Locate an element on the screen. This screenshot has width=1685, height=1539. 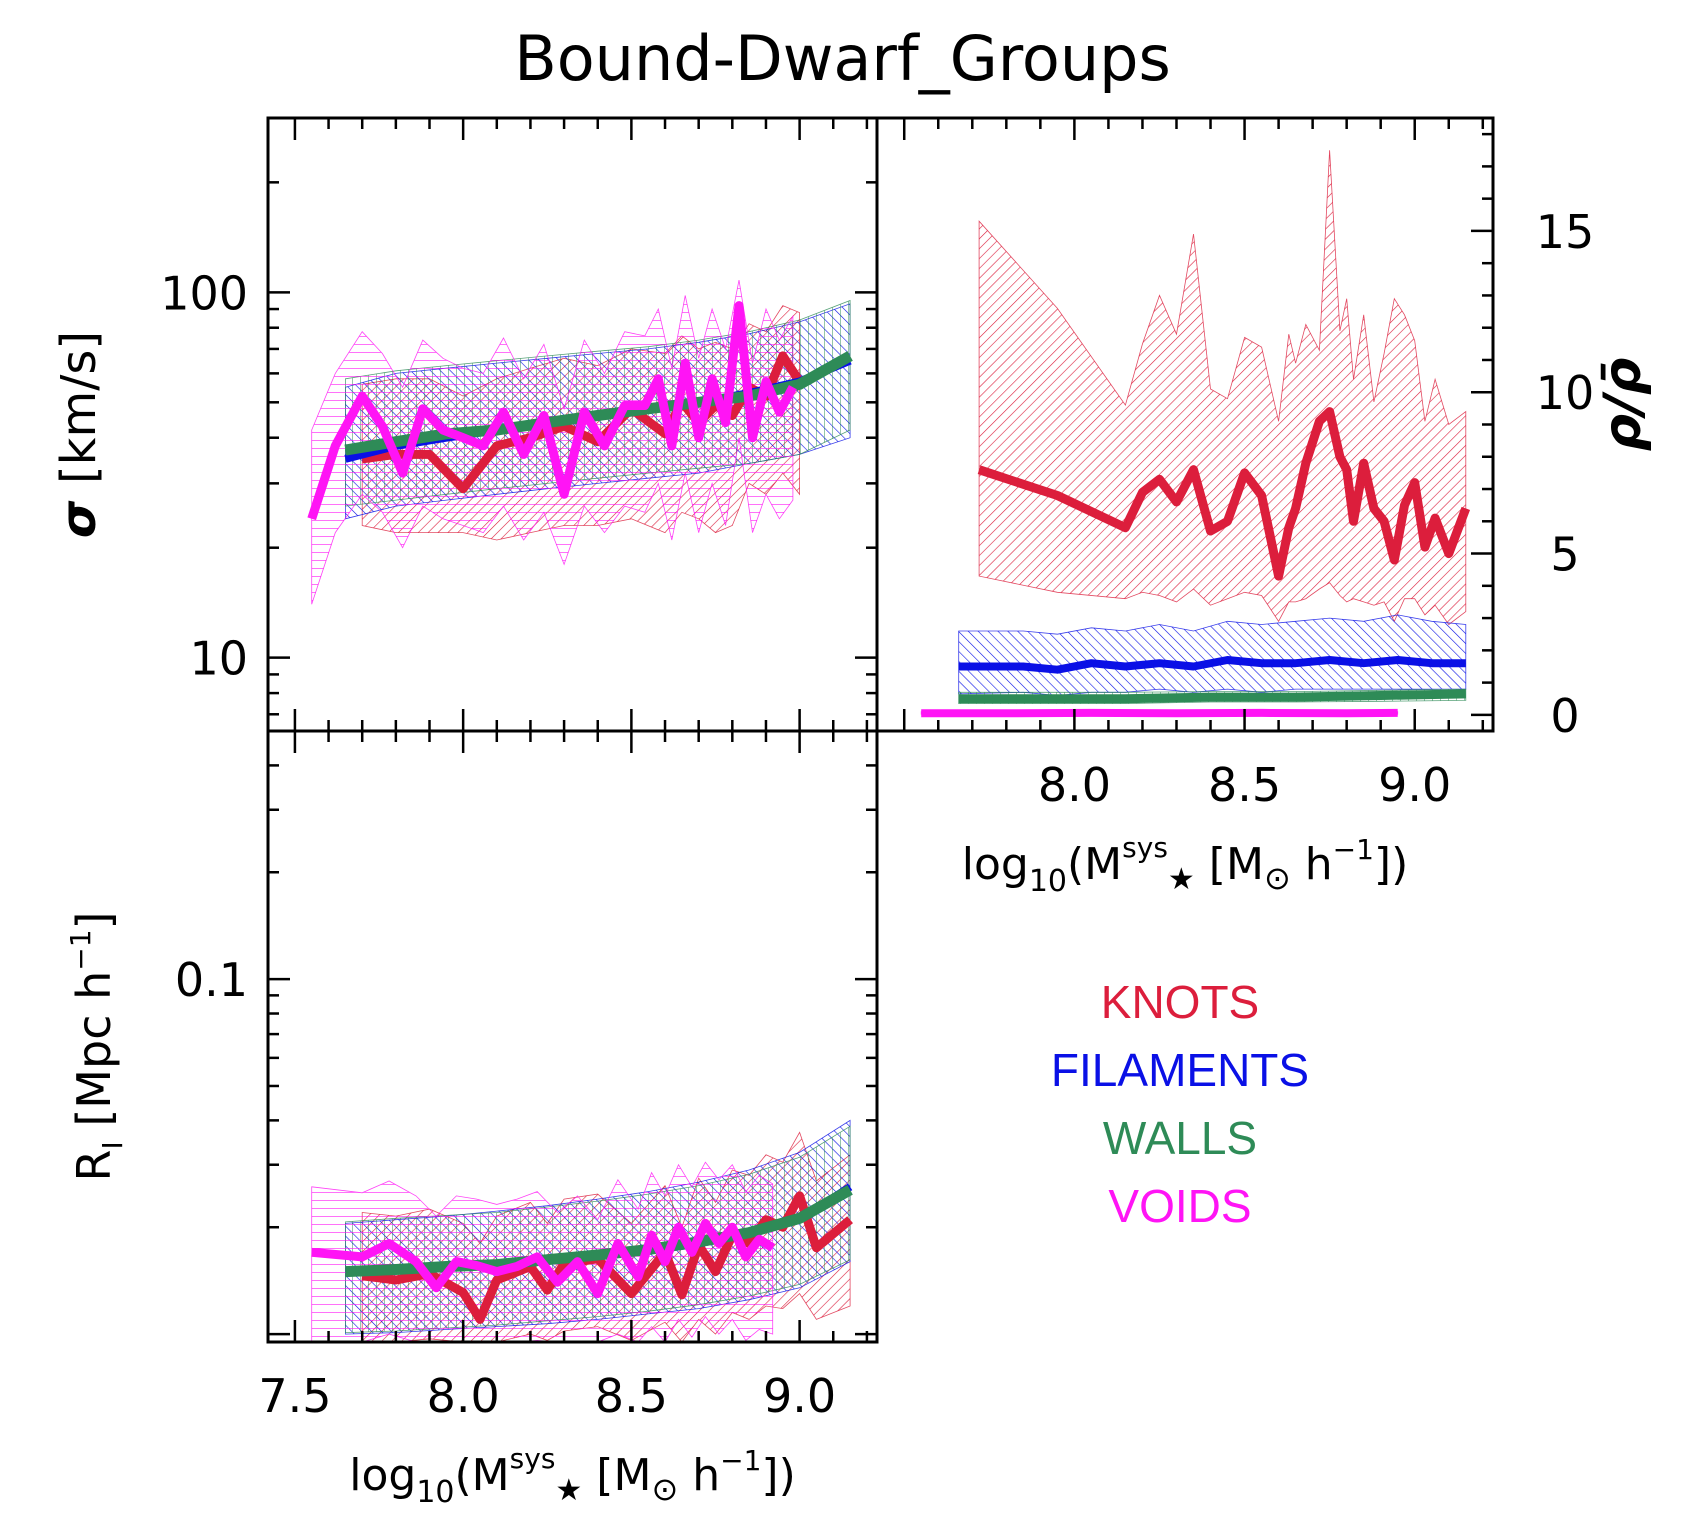
band-radius-voids is located at coordinates (542, 1251).